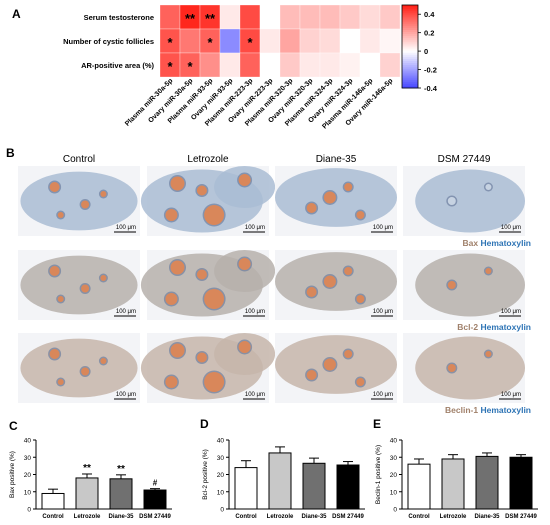 Image resolution: width=550 pixels, height=525 pixels. What do you see at coordinates (429, 14) in the screenshot?
I see `colorbar-tick-label: 0.4` at bounding box center [429, 14].